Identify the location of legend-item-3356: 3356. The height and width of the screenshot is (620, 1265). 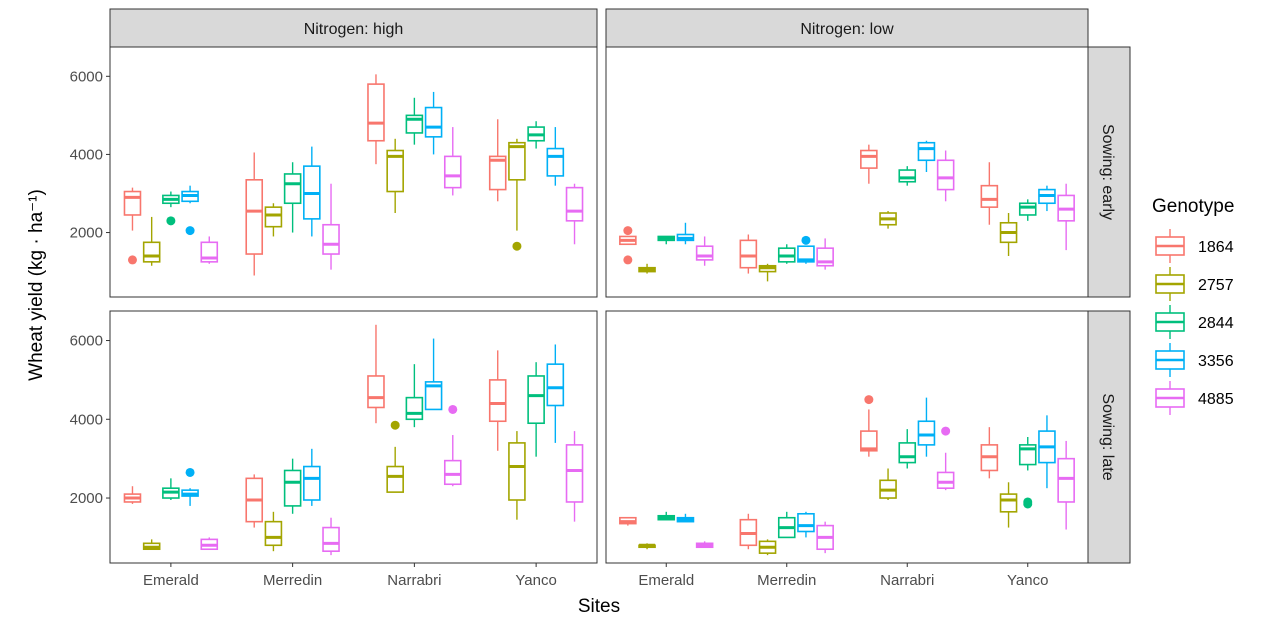
(1194, 360).